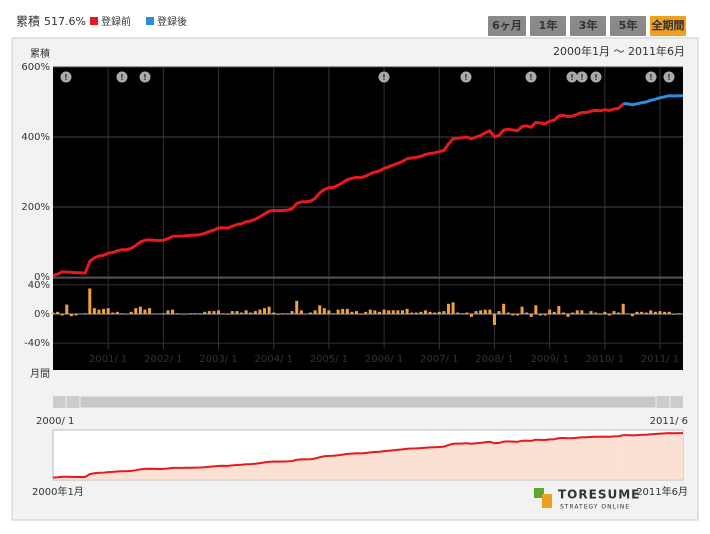 Image resolution: width=710 pixels, height=534 pixels. I want to click on range-button-label: 1年, so click(548, 25).